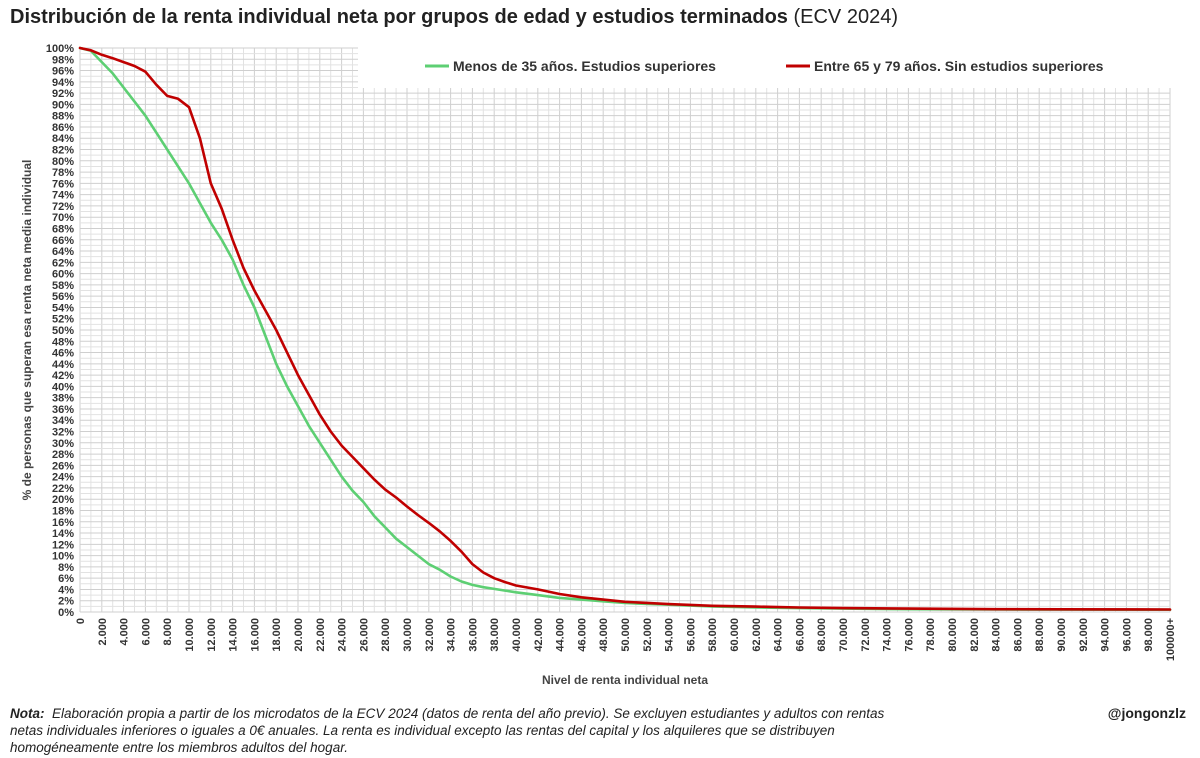  What do you see at coordinates (735, 635) in the screenshot?
I see `x-tick-label: 60.000` at bounding box center [735, 635].